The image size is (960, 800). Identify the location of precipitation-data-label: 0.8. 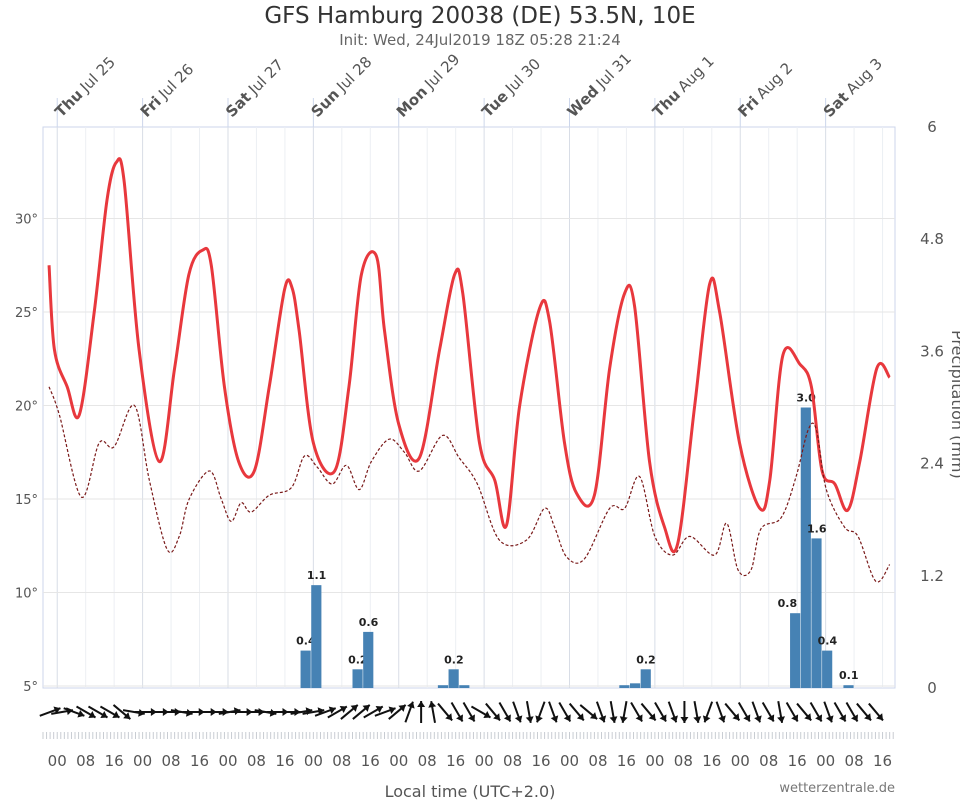
(788, 603).